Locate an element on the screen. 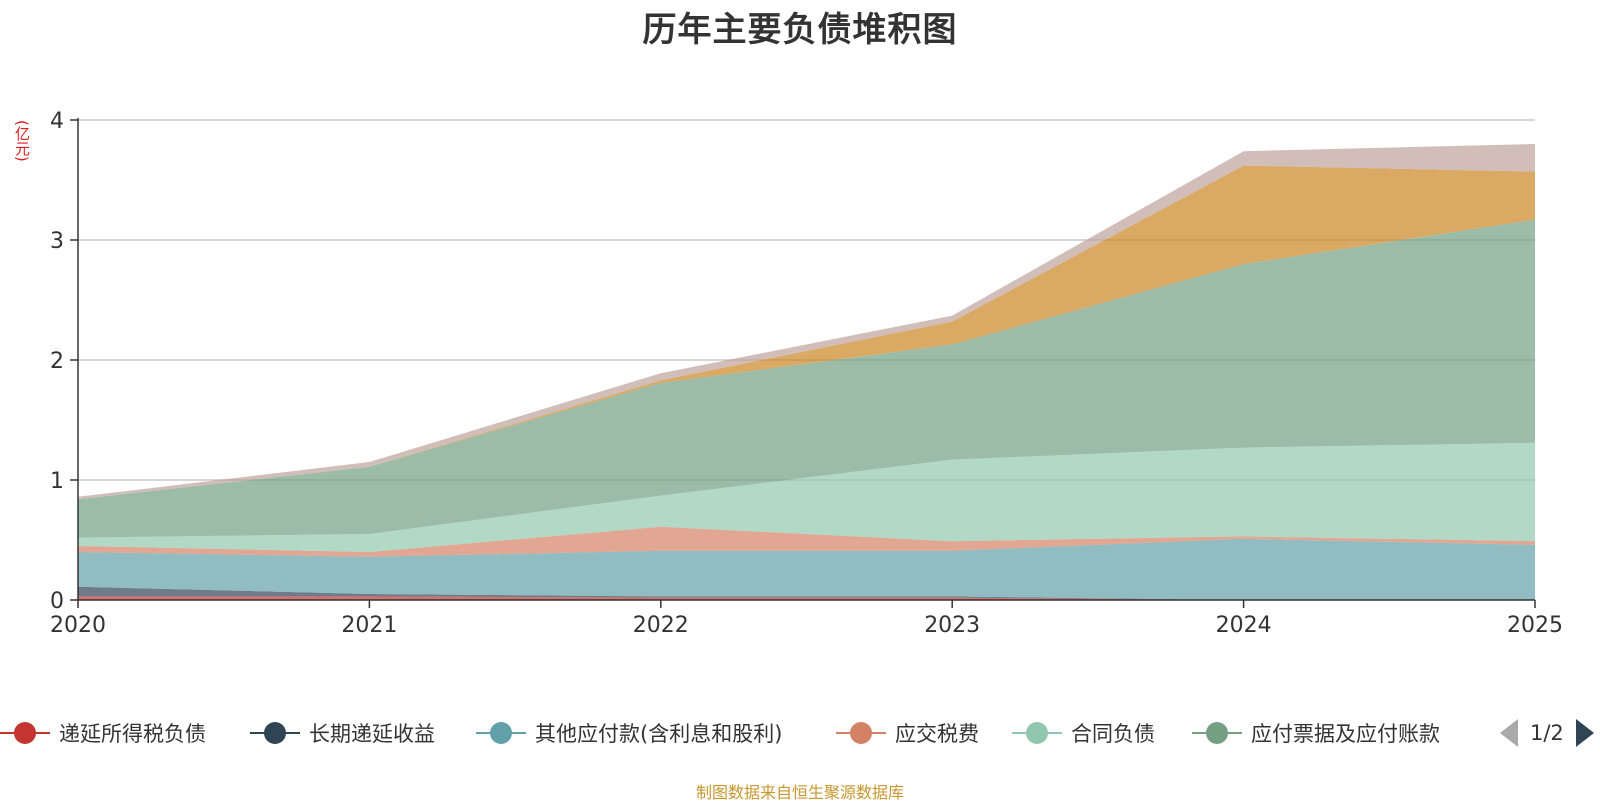  legend-item: 其他应付款(含利息和股利) is located at coordinates (629, 733).